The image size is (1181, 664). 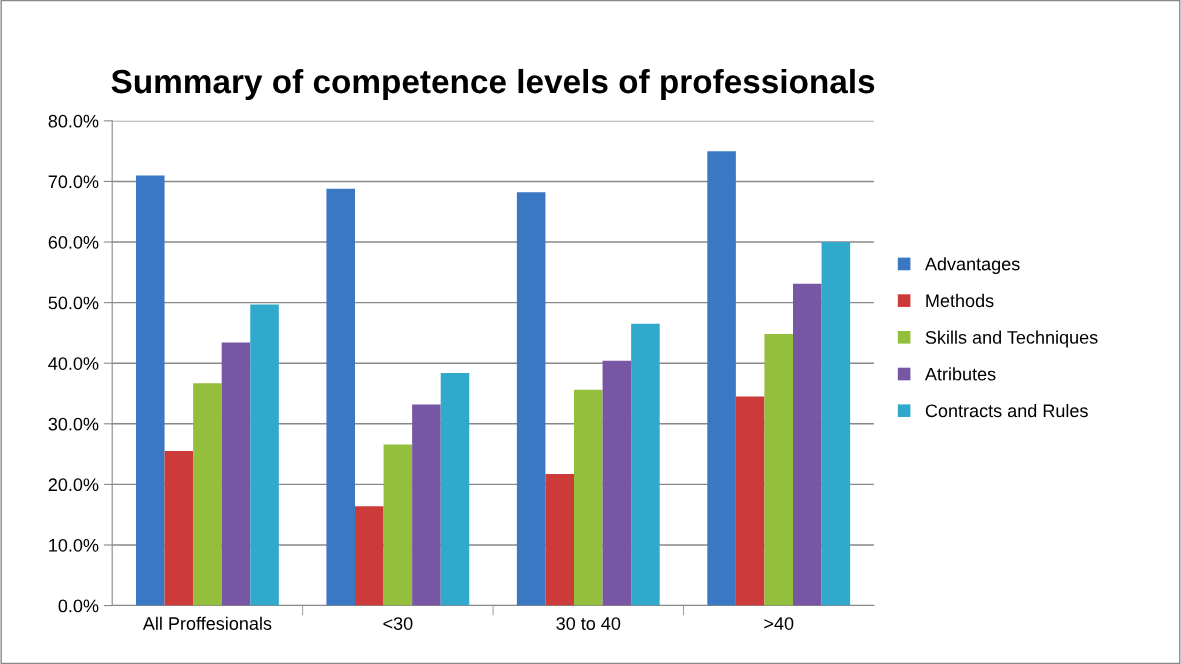 What do you see at coordinates (398, 623) in the screenshot?
I see `x-tick-label: <30` at bounding box center [398, 623].